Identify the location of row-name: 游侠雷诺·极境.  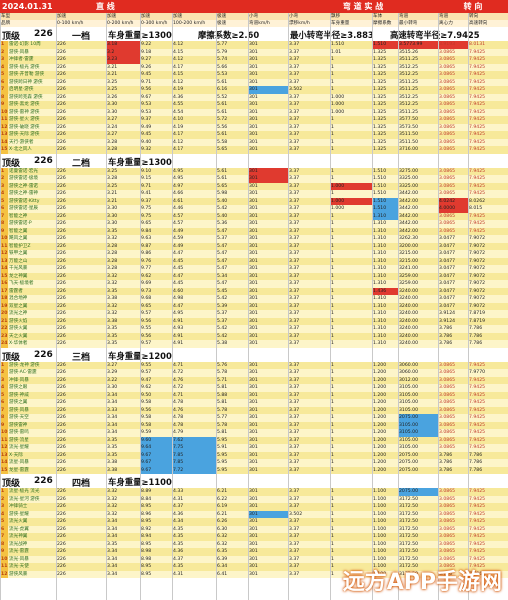
(32, 179).